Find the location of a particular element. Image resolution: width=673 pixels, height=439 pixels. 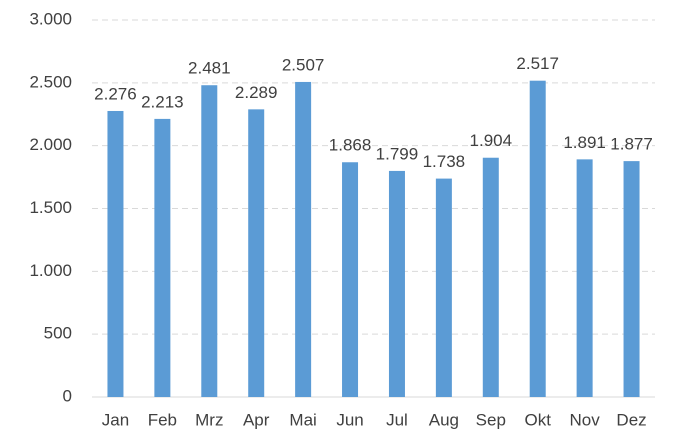

x-tick-label: Nov is located at coordinates (585, 419).